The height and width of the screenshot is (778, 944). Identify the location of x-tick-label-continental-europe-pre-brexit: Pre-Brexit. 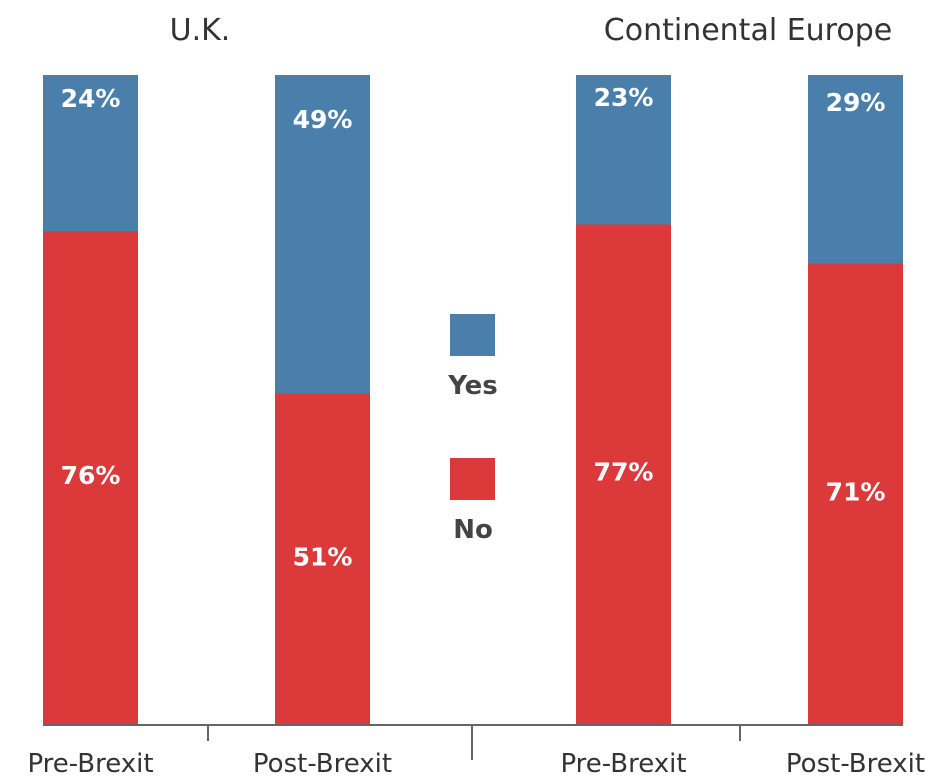
(623, 763).